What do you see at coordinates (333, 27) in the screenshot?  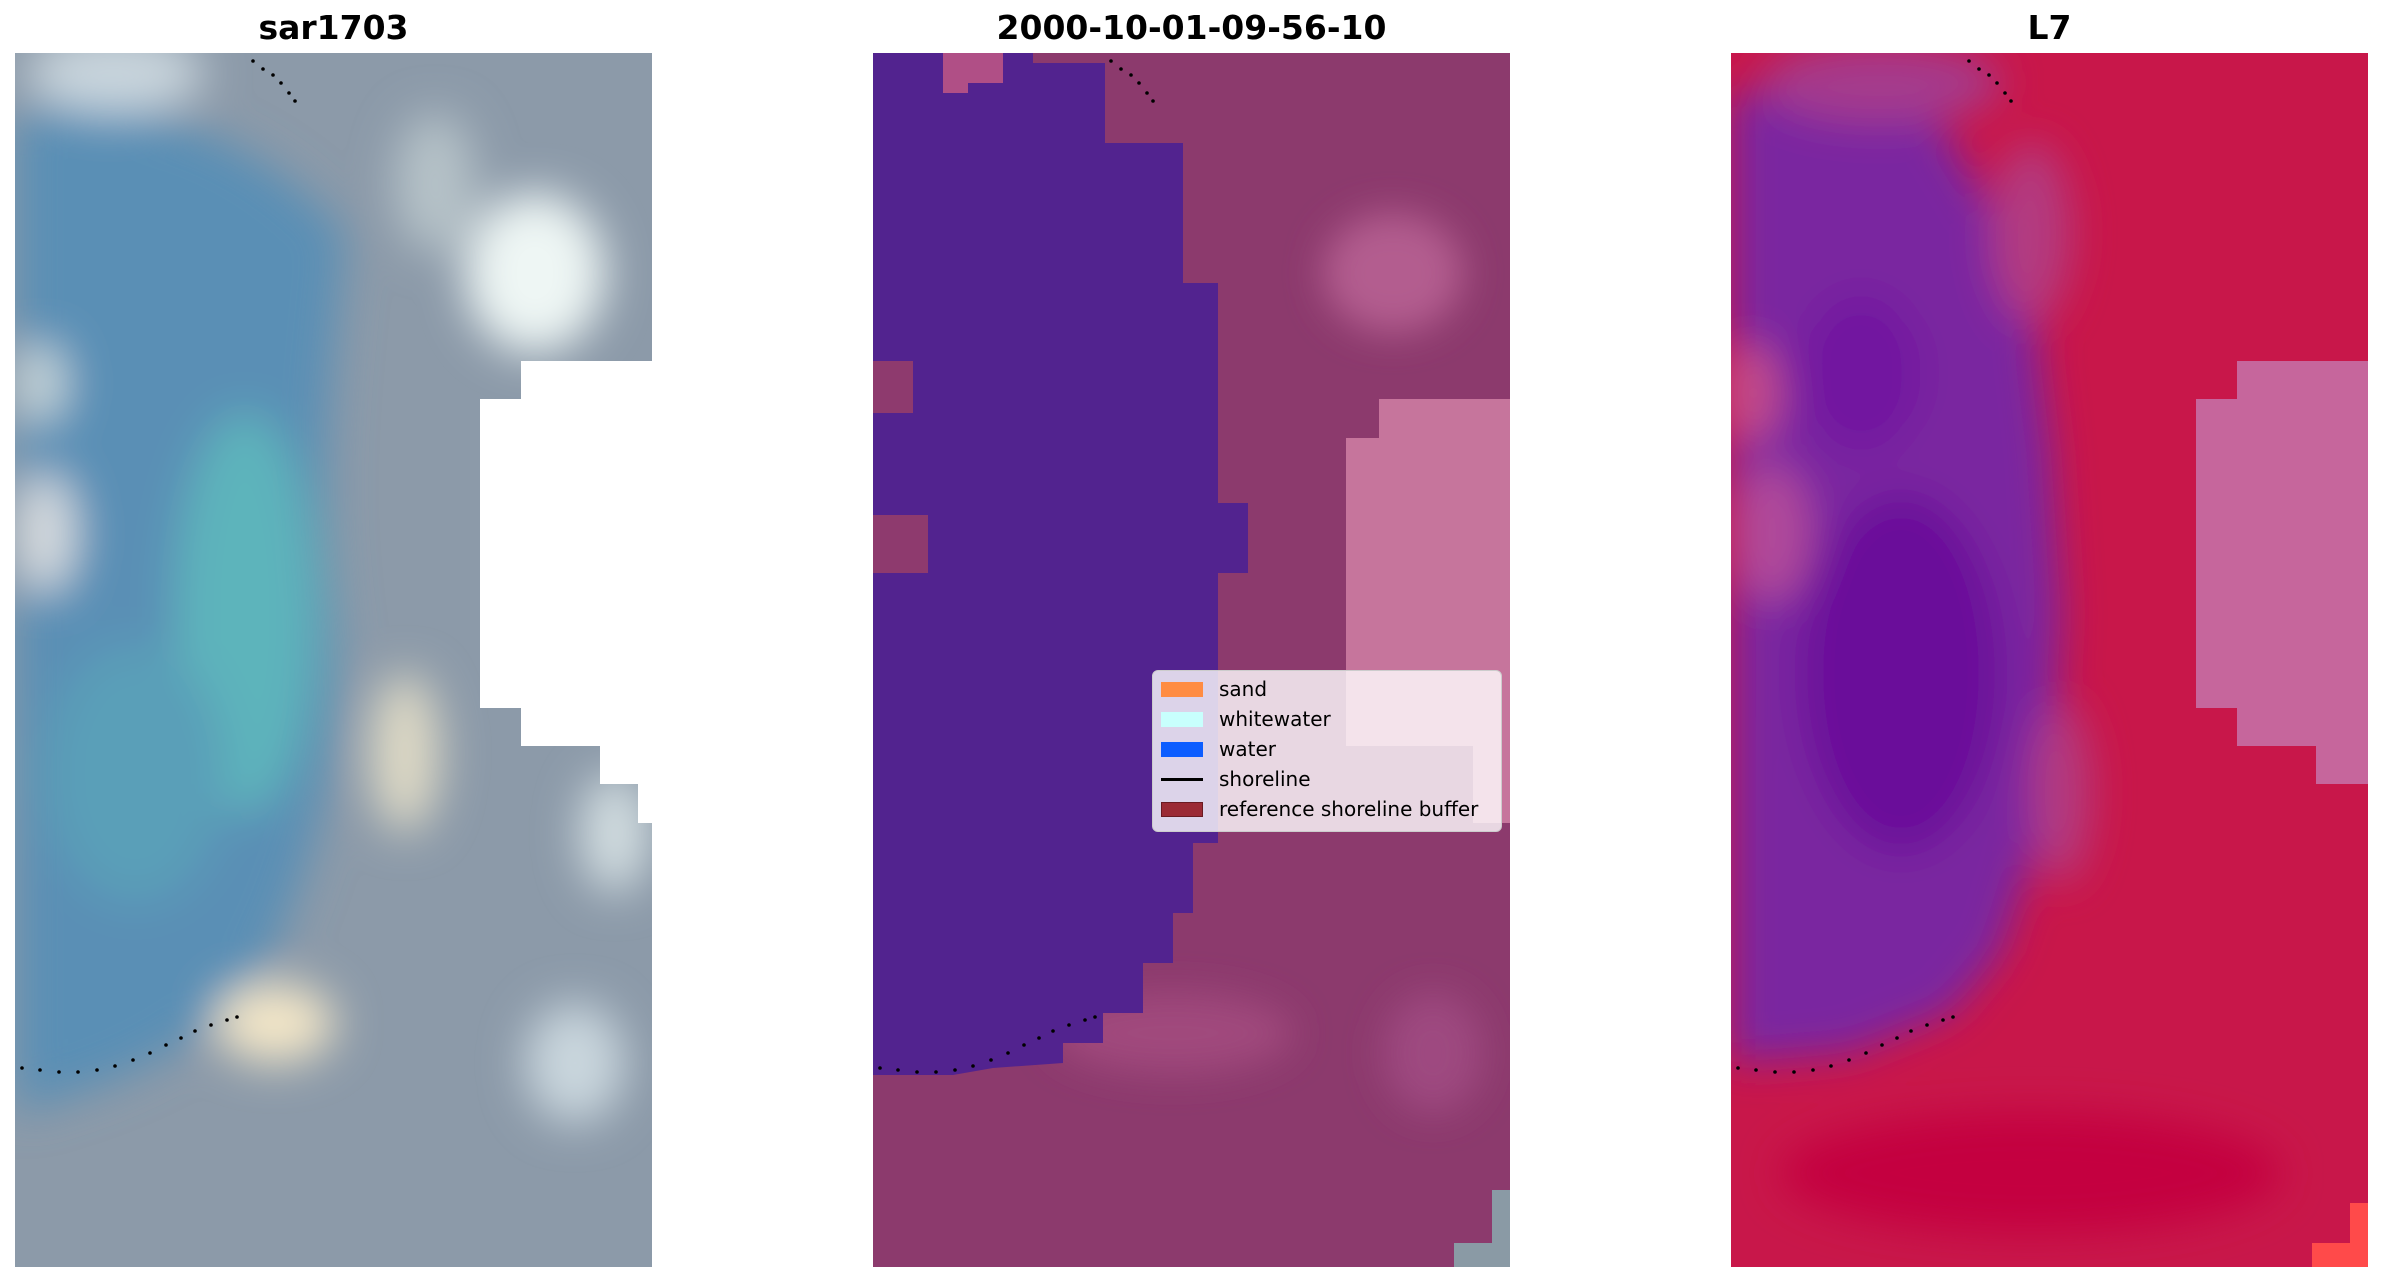 I see `rgb-panel-title: sar1703` at bounding box center [333, 27].